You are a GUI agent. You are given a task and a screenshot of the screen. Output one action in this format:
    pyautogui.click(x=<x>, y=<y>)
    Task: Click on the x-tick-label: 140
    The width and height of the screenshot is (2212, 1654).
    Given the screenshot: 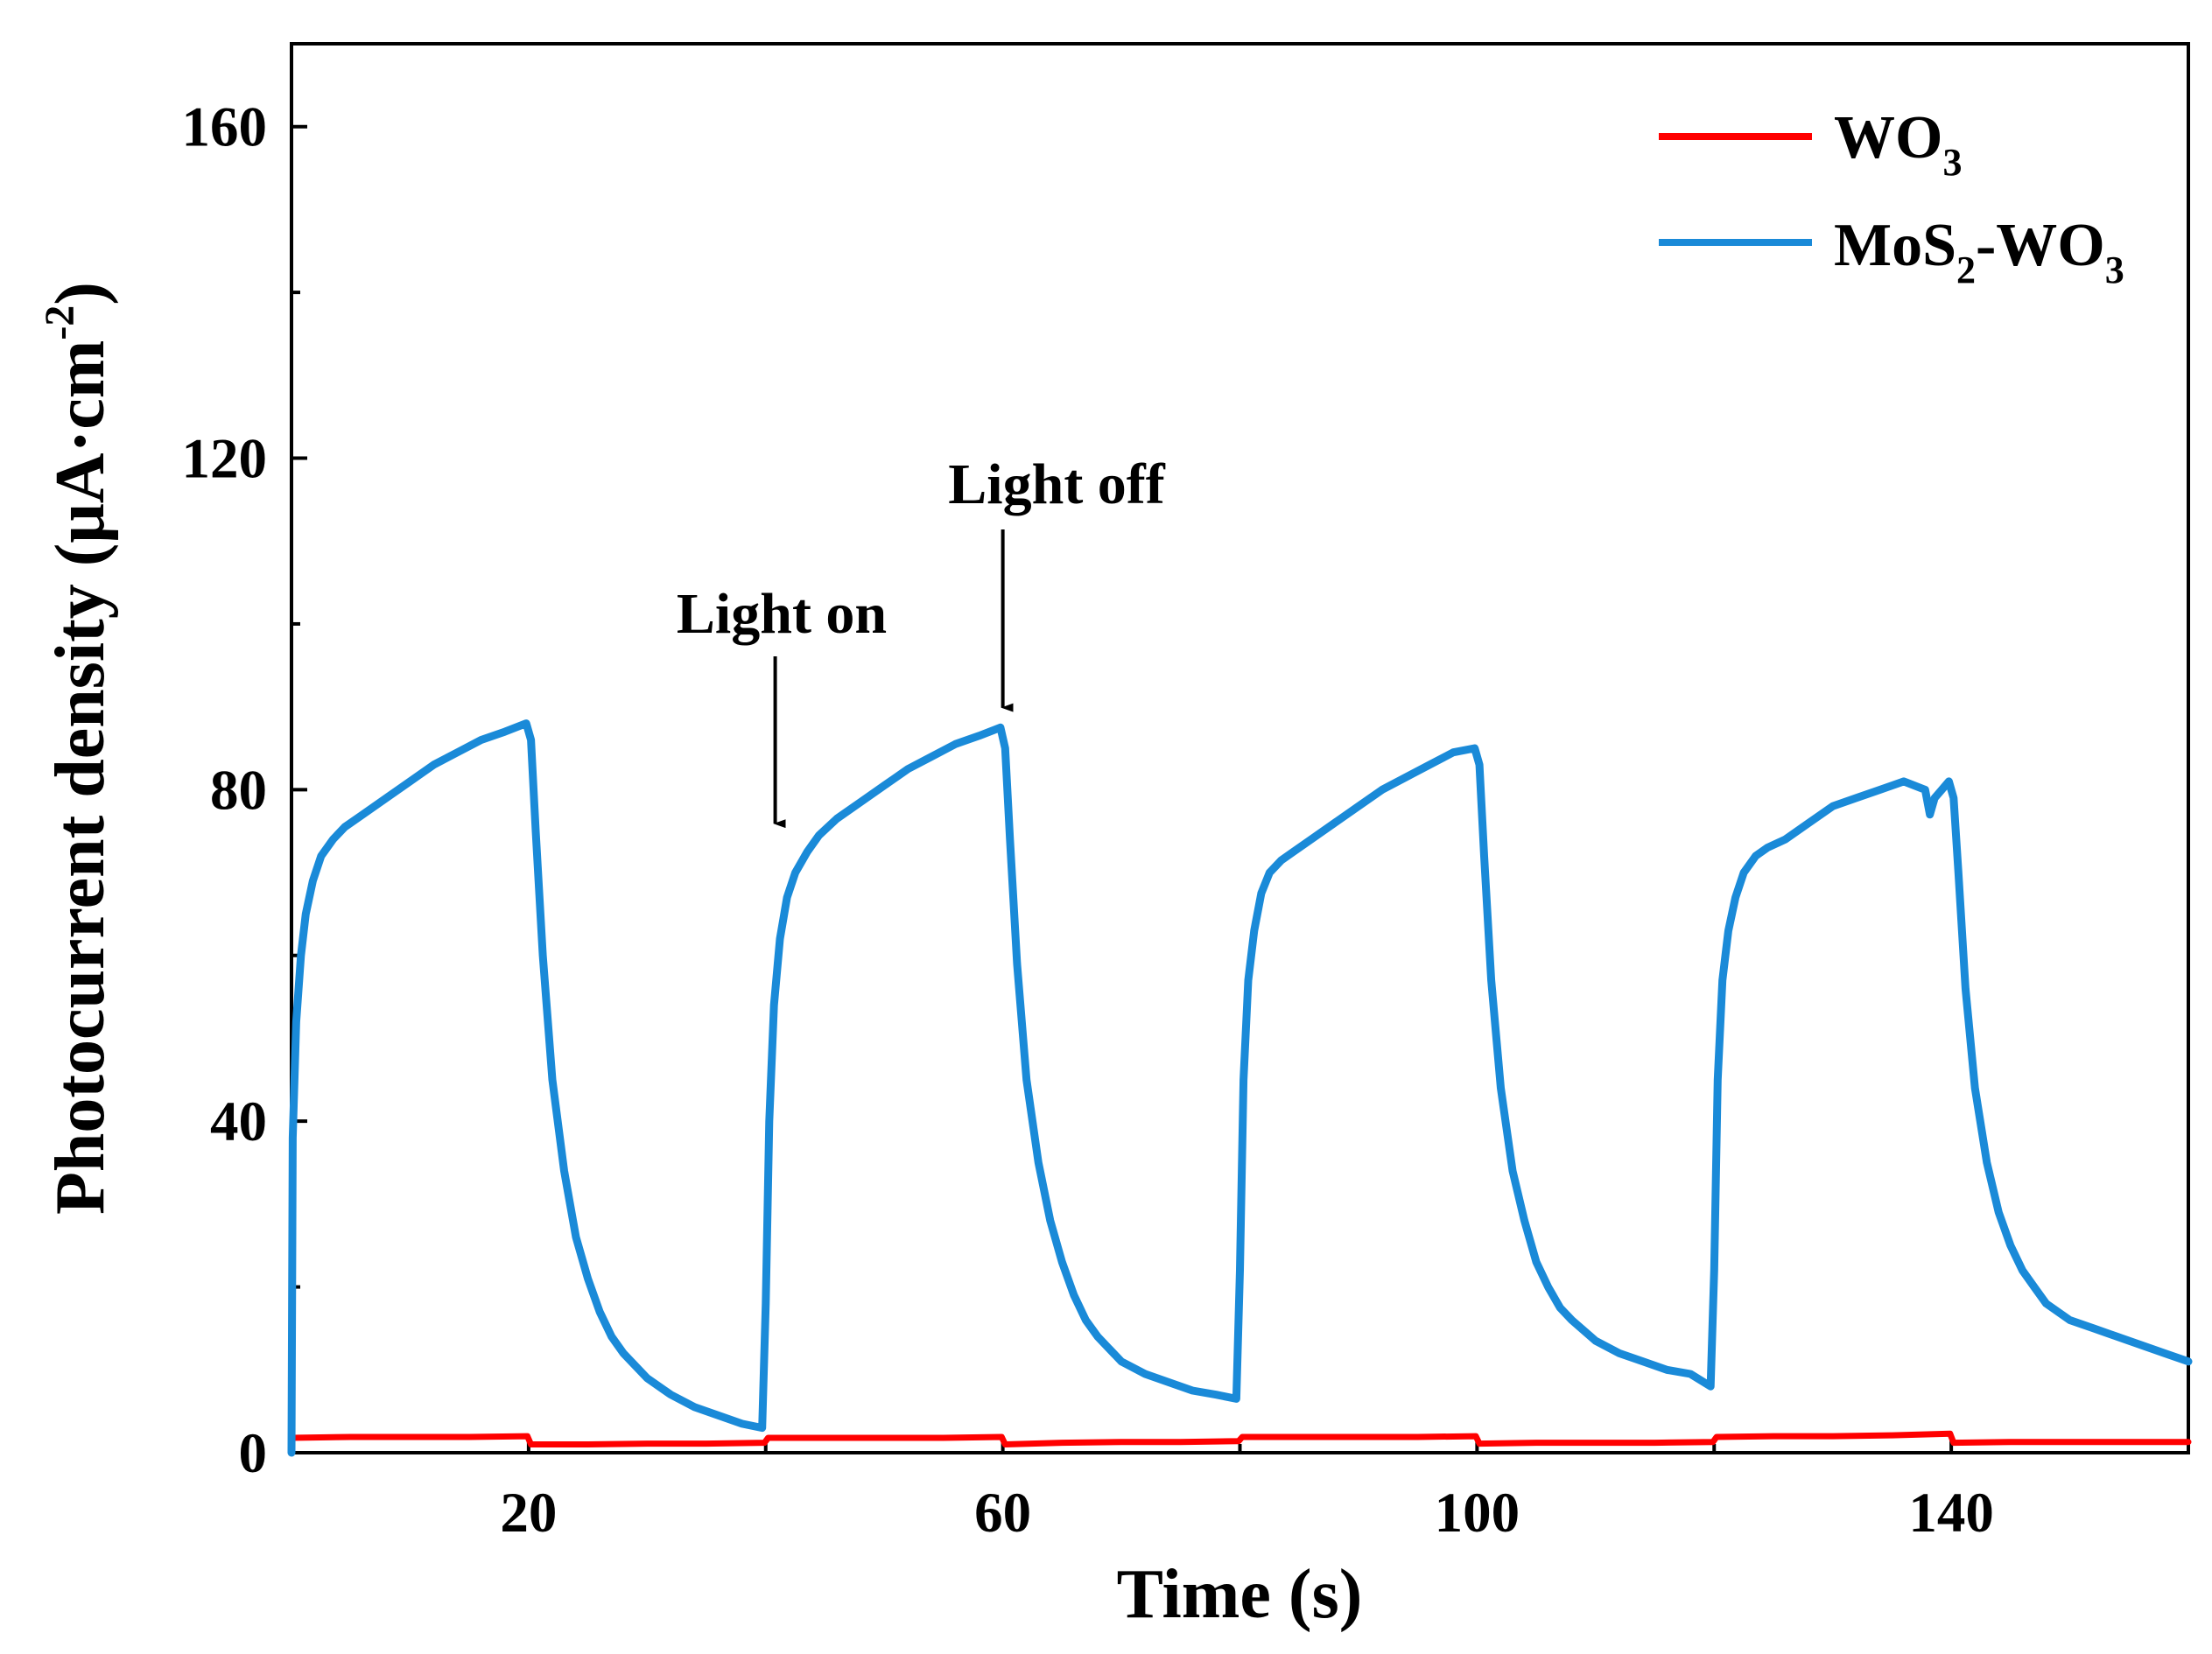 What is the action you would take?
    pyautogui.click(x=1951, y=1513)
    